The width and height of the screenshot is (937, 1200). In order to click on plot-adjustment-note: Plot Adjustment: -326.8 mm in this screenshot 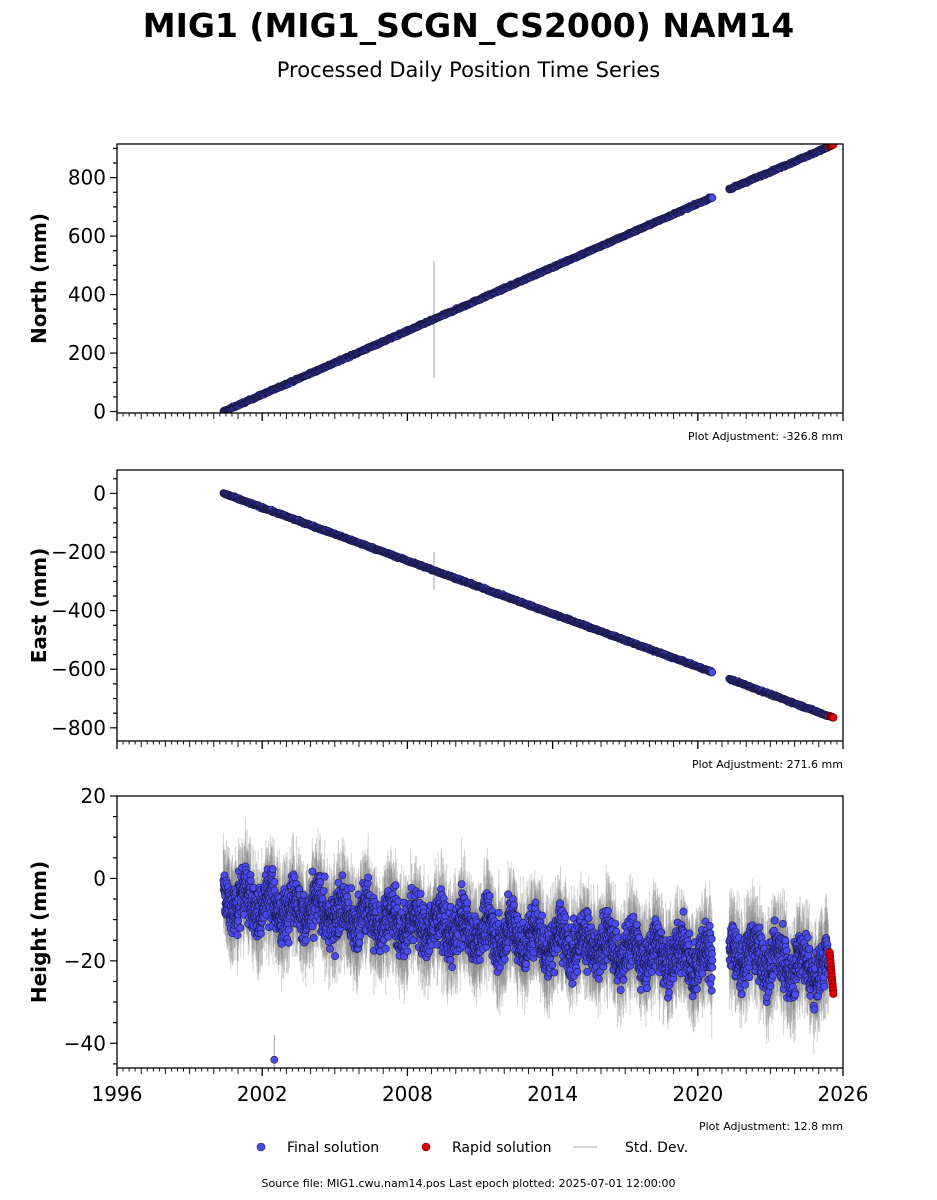, I will do `click(765, 436)`.